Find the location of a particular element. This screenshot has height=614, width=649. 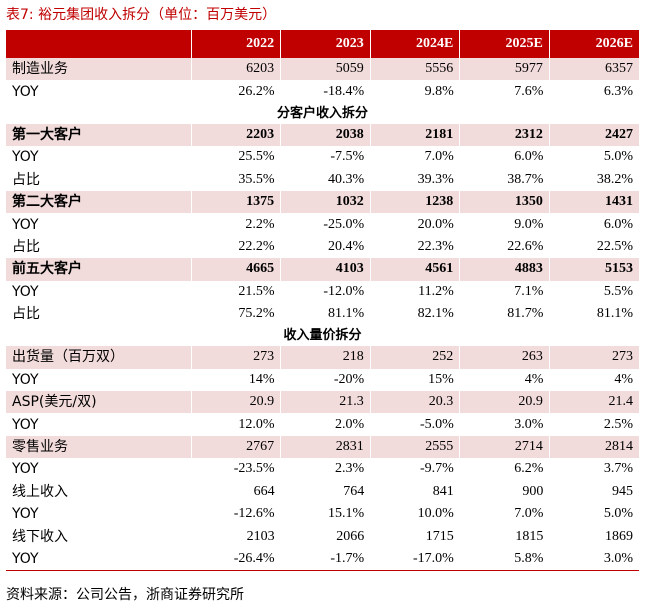

value-cell: -17.0% is located at coordinates (415, 559).